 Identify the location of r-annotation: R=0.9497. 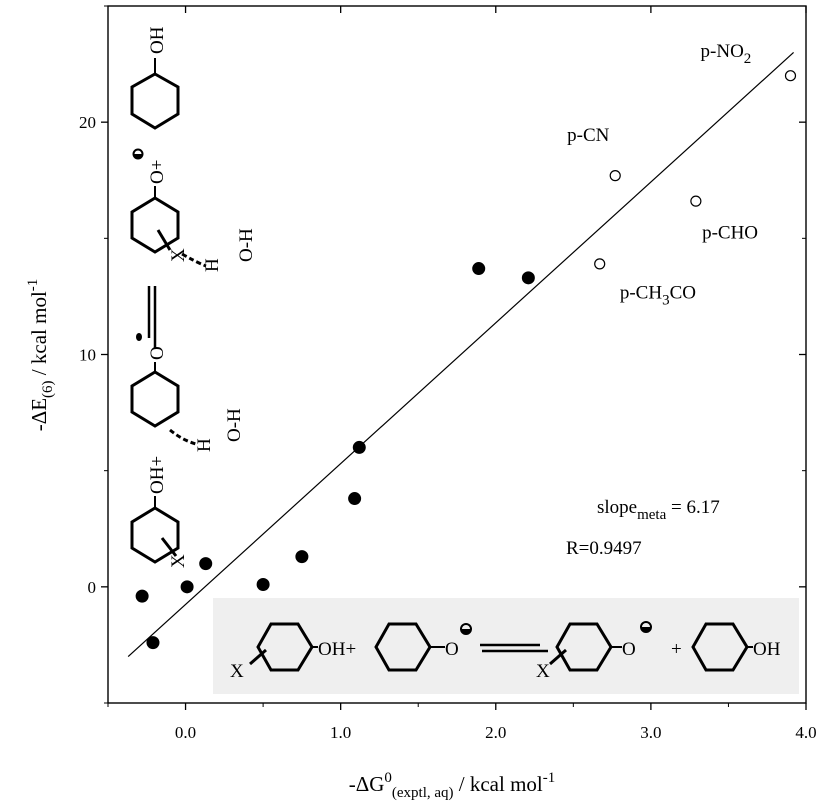
(604, 548).